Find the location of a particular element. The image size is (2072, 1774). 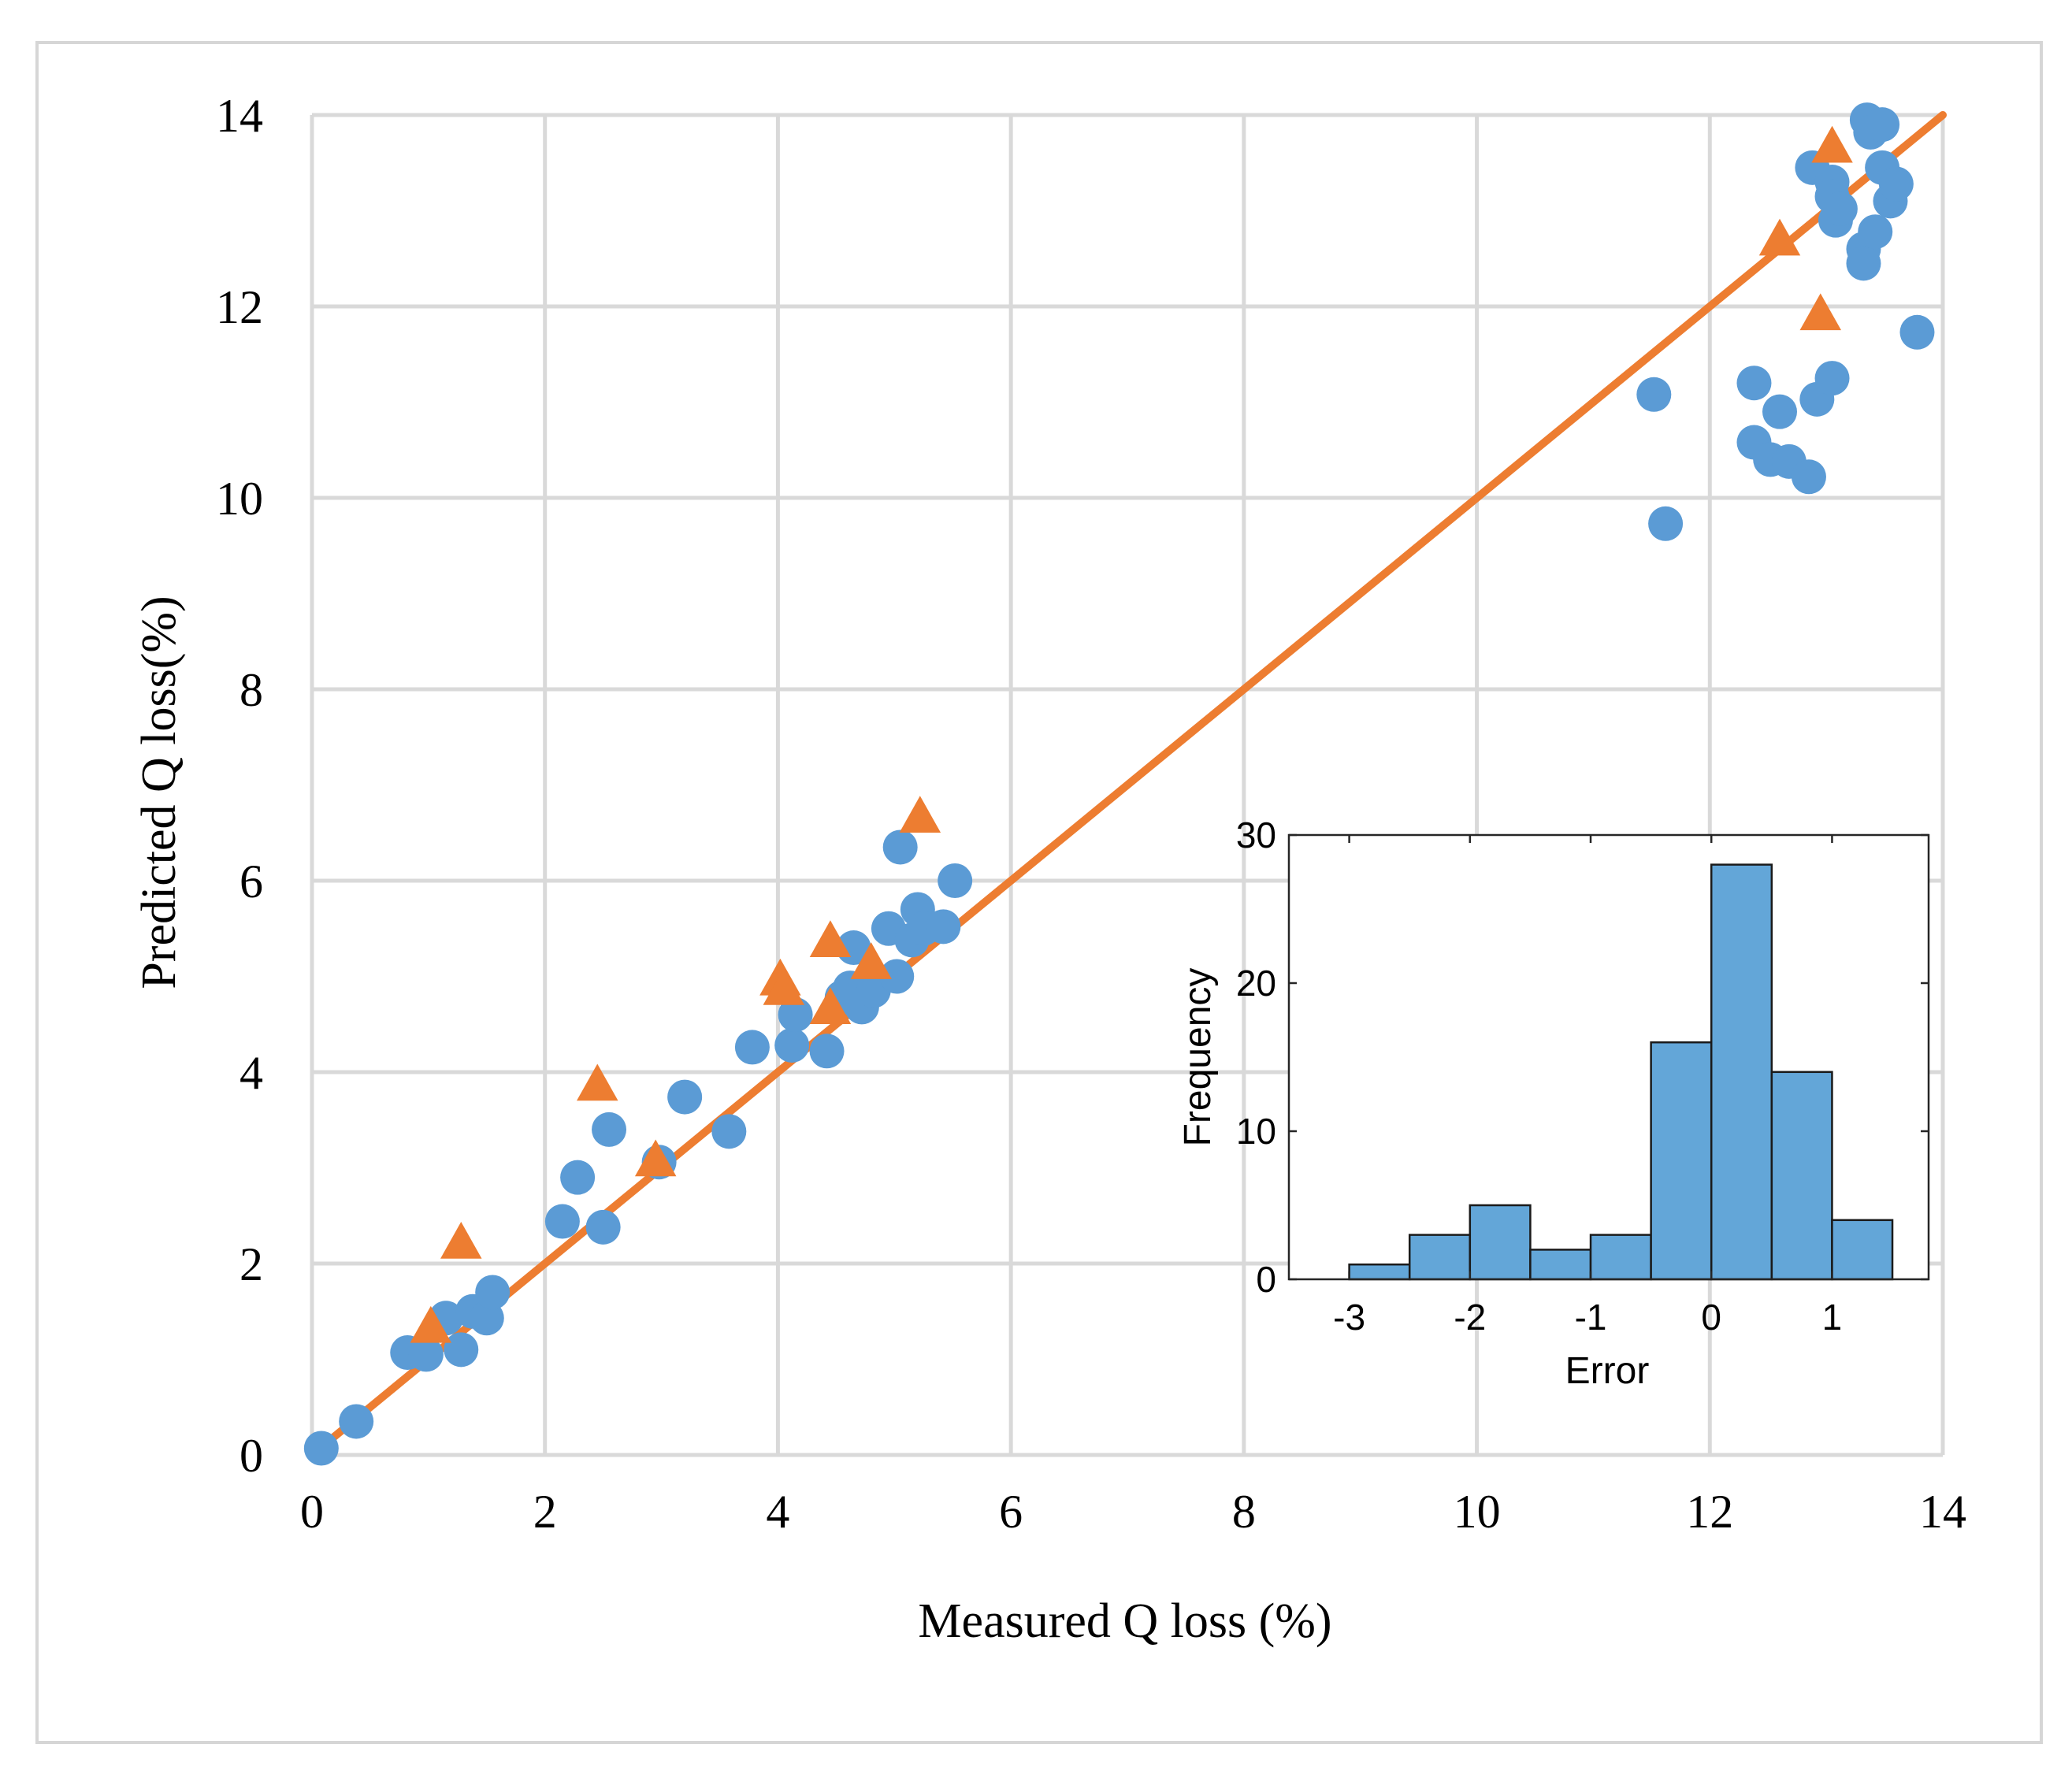

inset-histogram-bars is located at coordinates (1621, 1072).